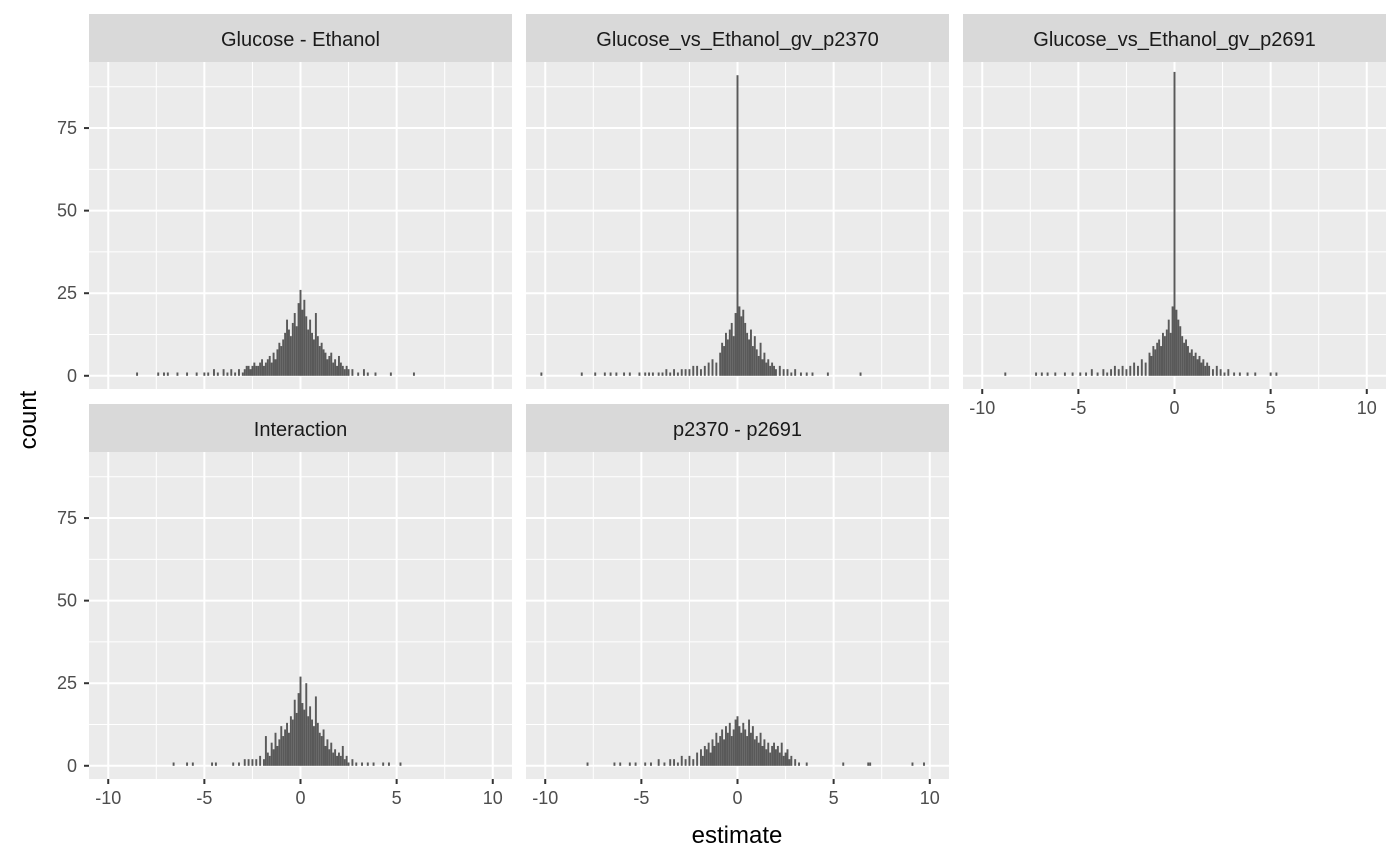 This screenshot has height=865, width=1400. Describe the element at coordinates (1078, 408) in the screenshot. I see `x-tick-label: -5` at that location.